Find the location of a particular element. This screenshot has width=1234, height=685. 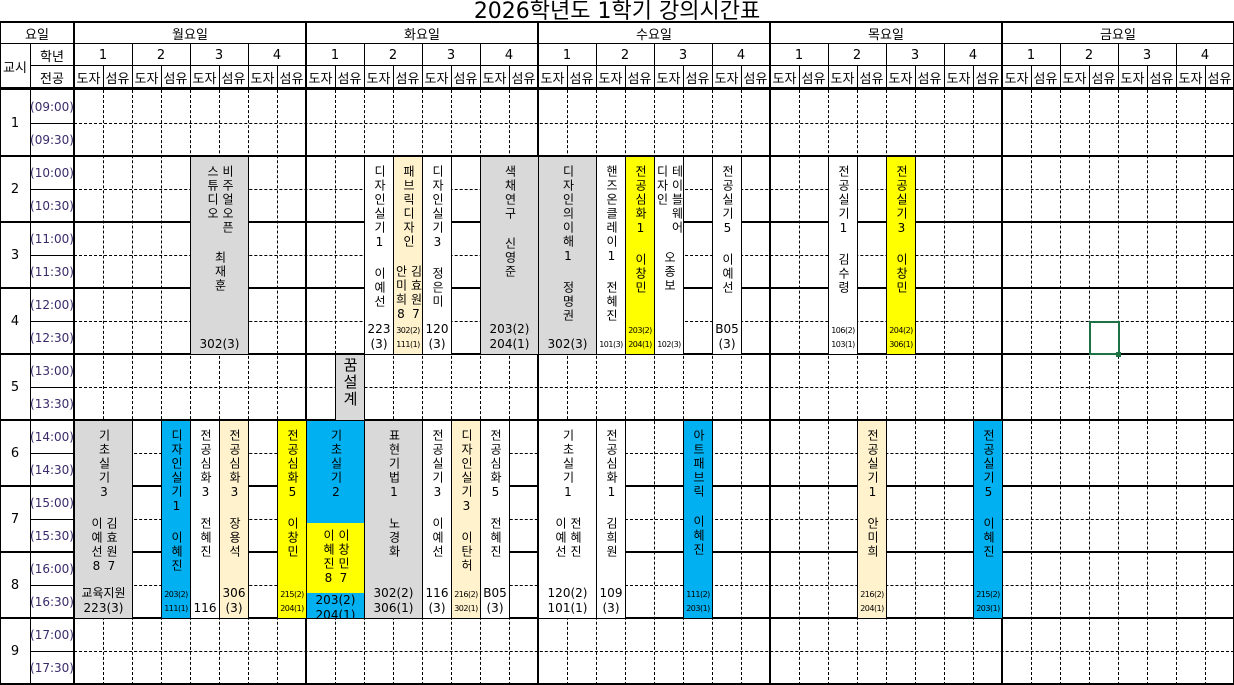

class-block: 비주얼오픈 스튜디오 최재훈 302(3) is located at coordinates (219, 255).